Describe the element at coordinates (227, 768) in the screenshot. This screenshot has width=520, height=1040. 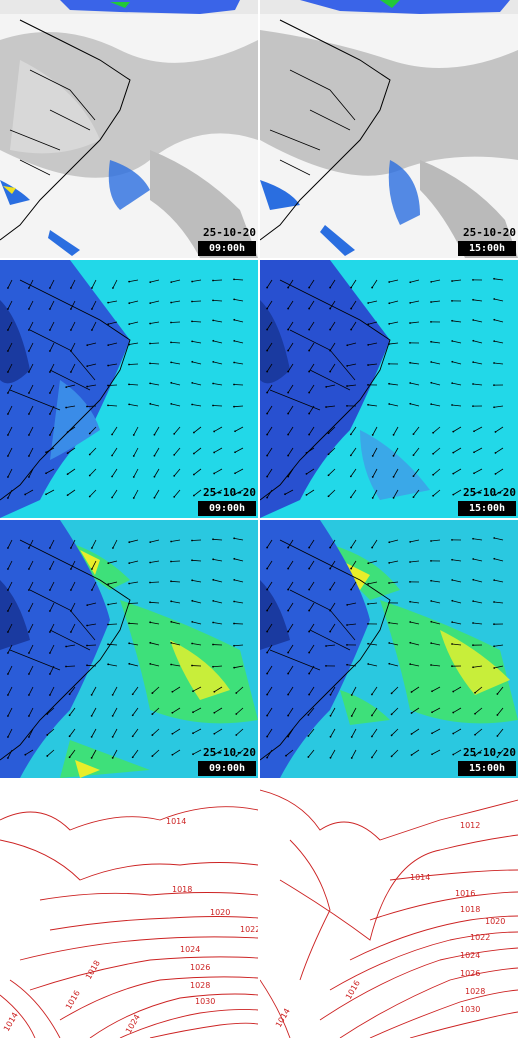
I see `time-label: 09:00h` at that location.